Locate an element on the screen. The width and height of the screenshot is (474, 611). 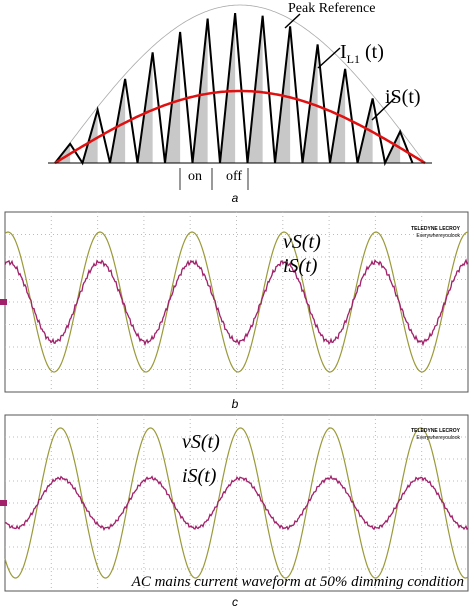
caption-b: b is located at coordinates (235, 404).